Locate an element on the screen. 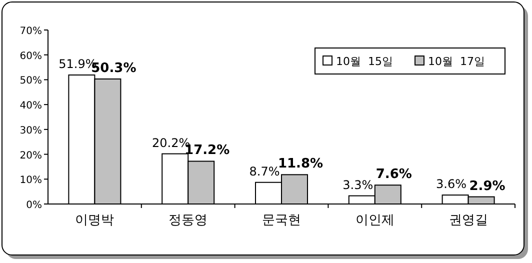 This screenshot has width=532, height=263. x-tick-label: 문국현 is located at coordinates (281, 220).